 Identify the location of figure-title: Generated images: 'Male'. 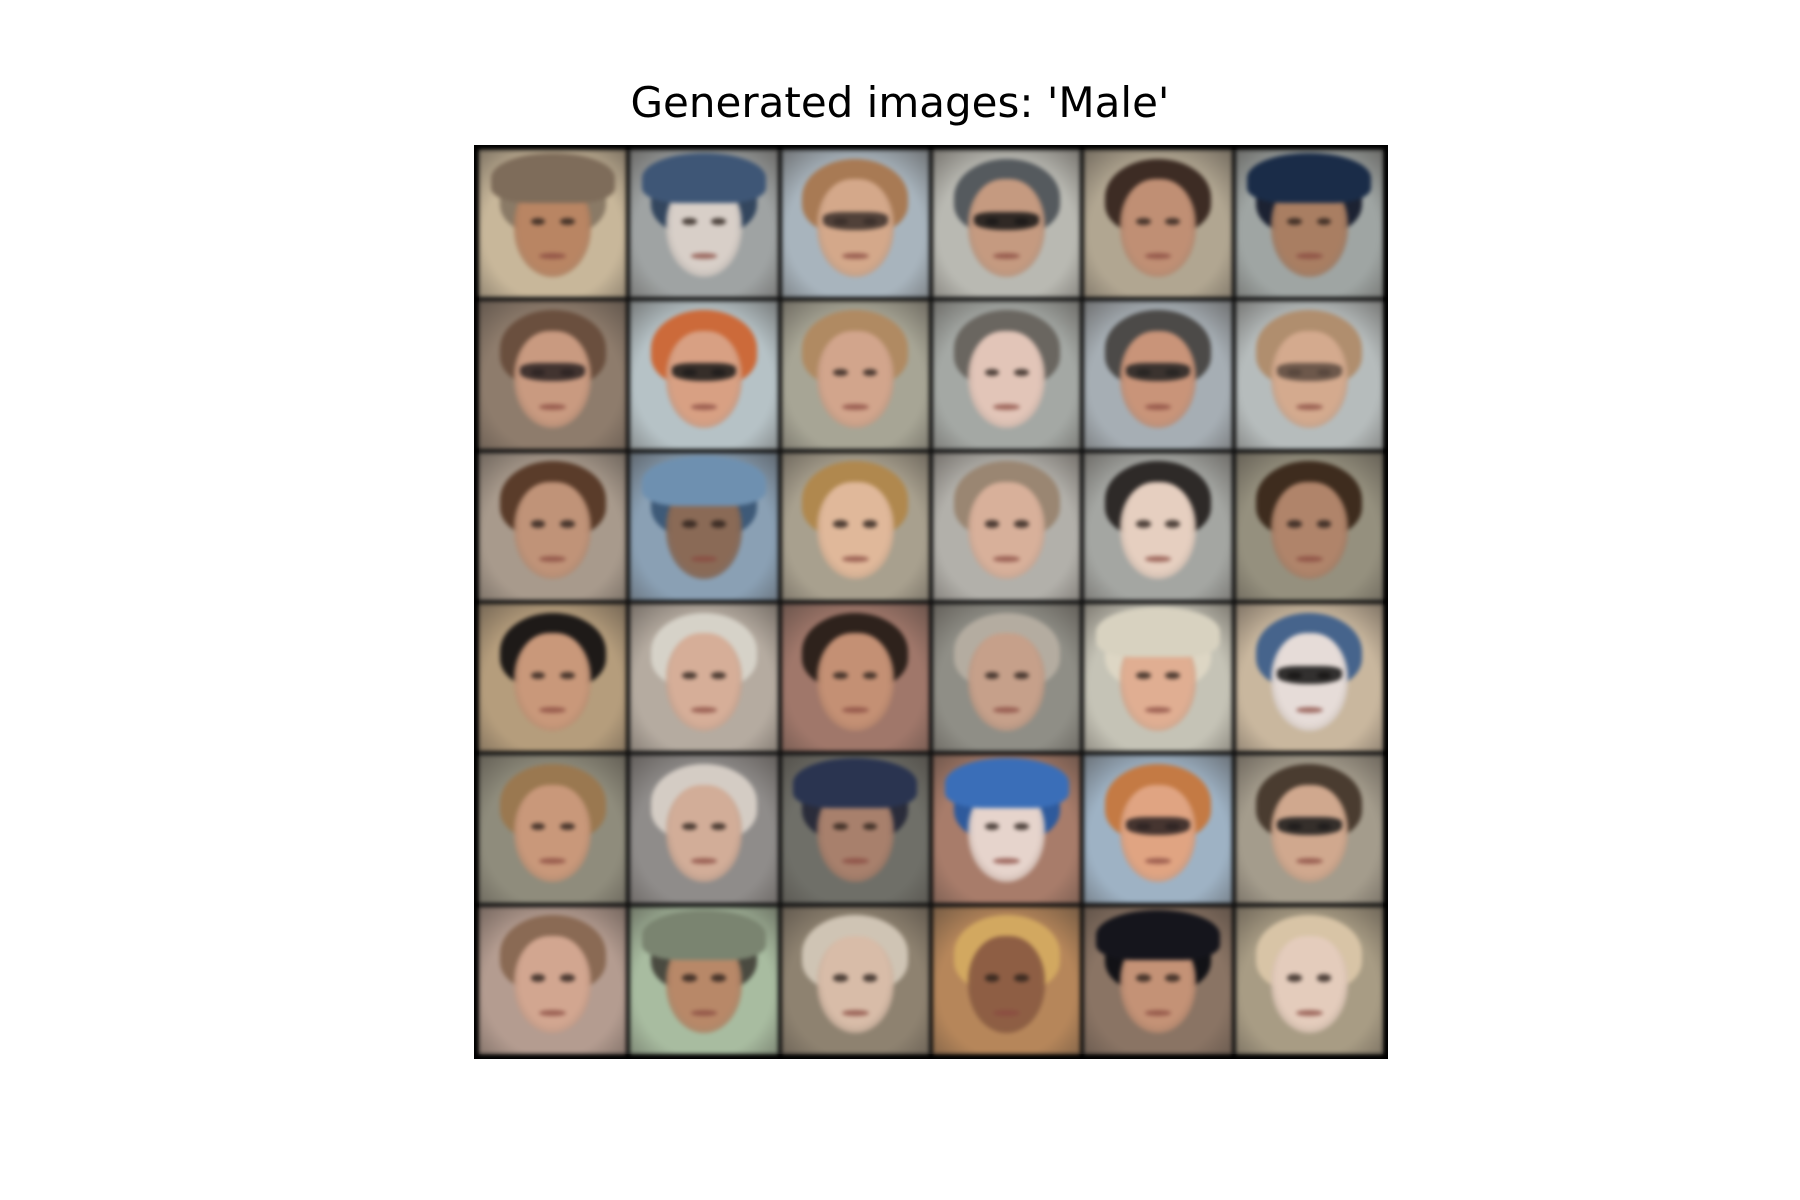
(900, 102).